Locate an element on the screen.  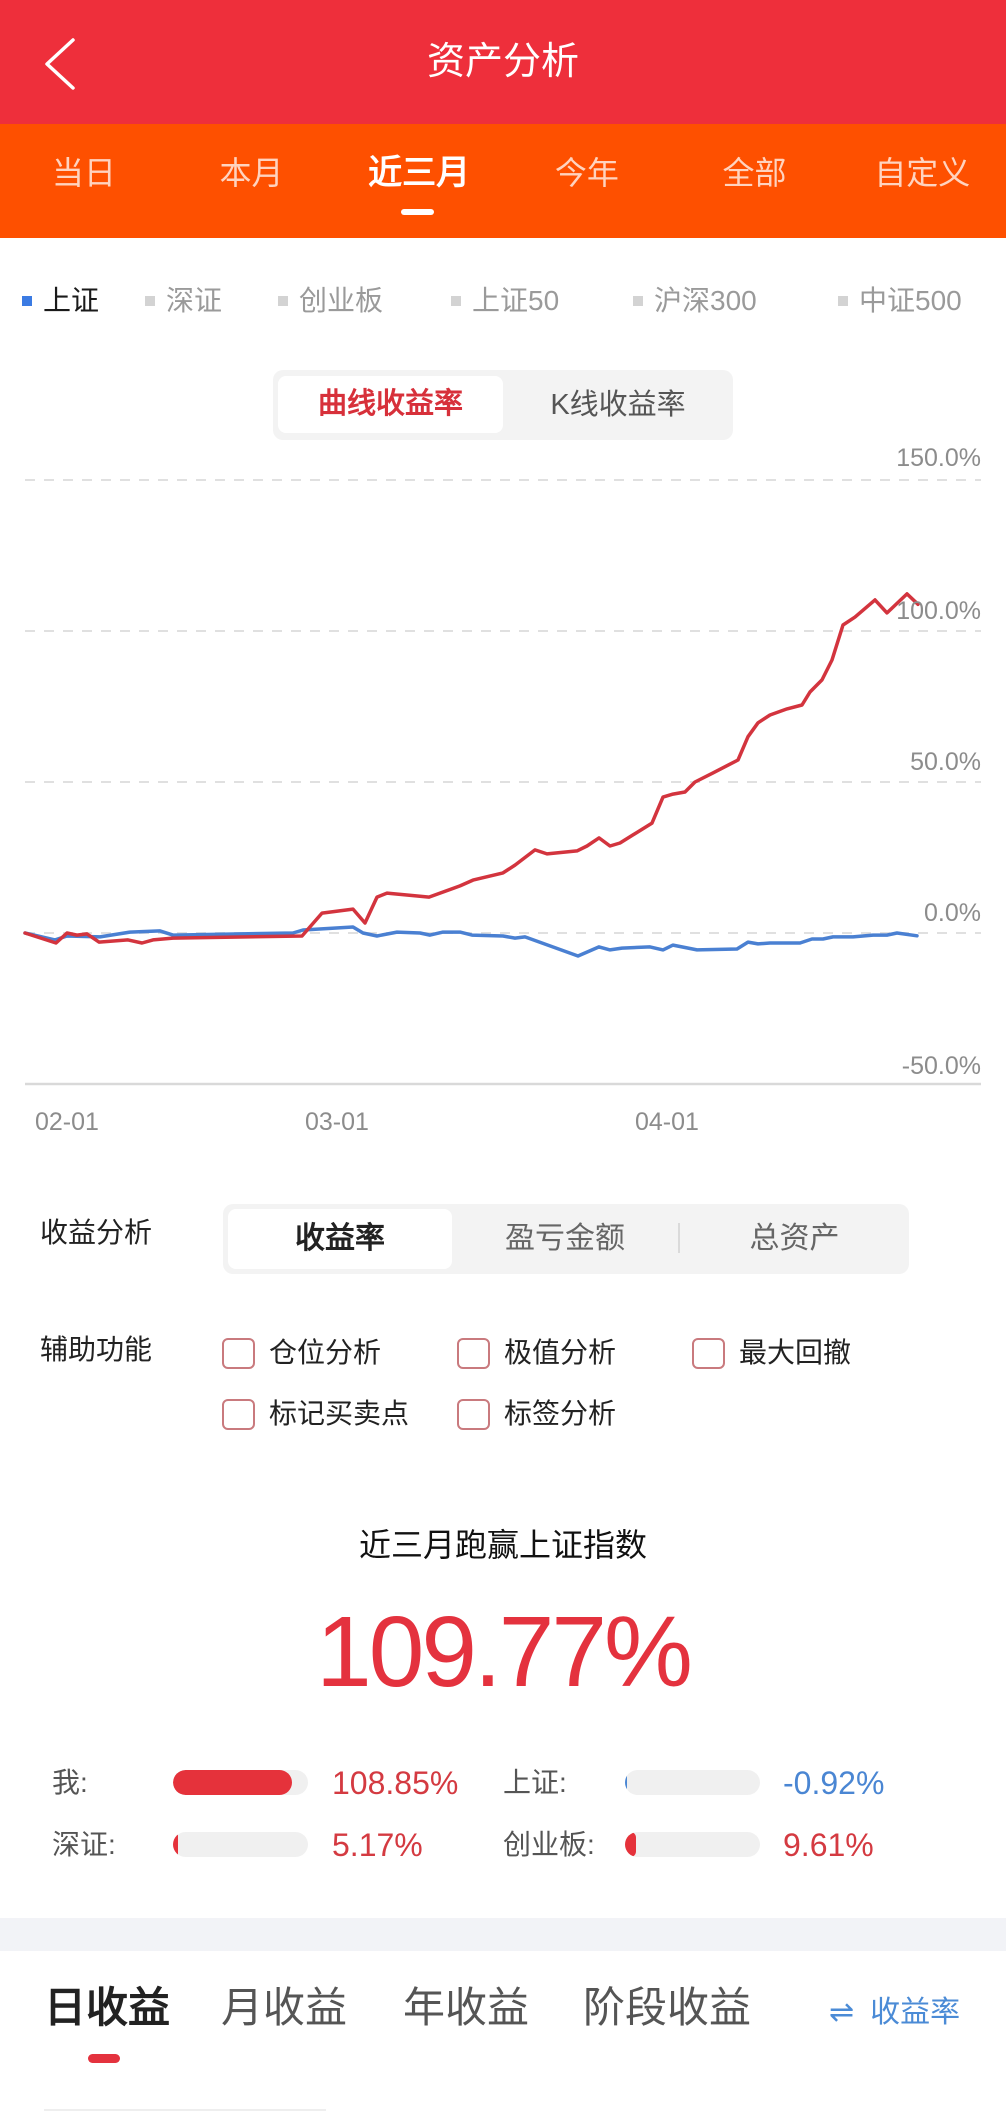
next-card-edge is located at coordinates (185, 2110).